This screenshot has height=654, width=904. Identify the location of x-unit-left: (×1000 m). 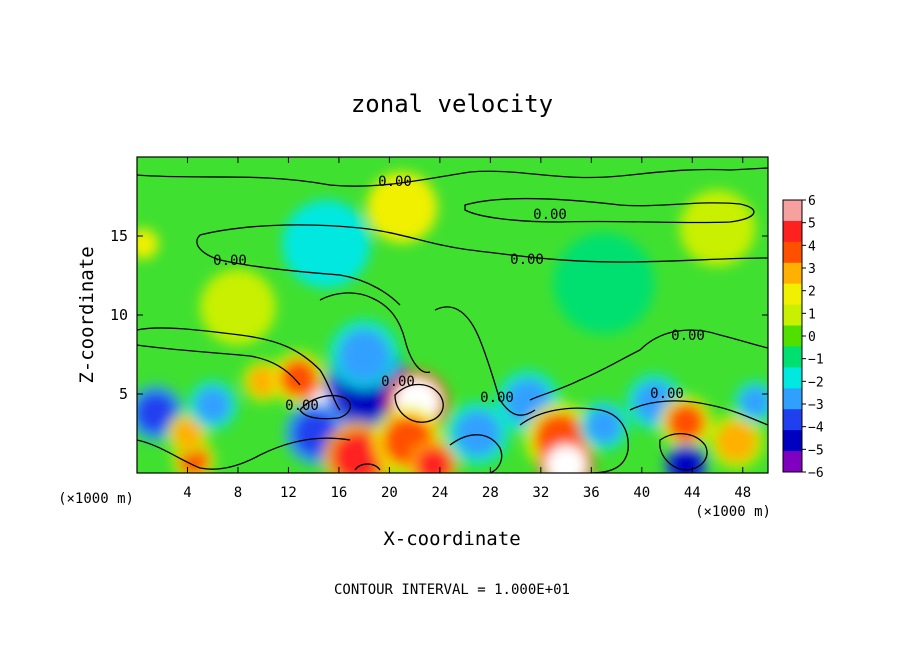
(96, 499).